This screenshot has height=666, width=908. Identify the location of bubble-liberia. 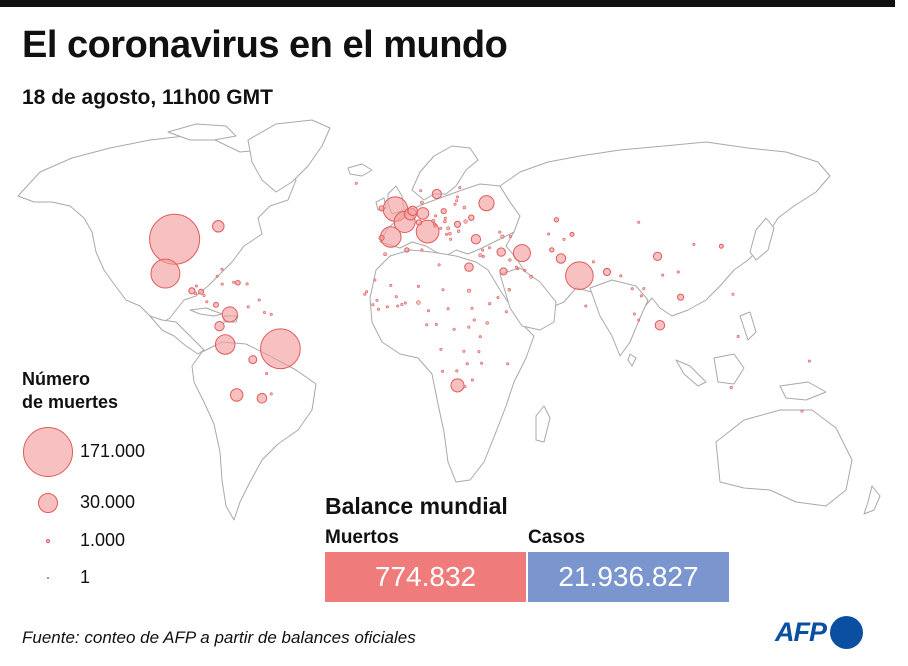
(378, 309).